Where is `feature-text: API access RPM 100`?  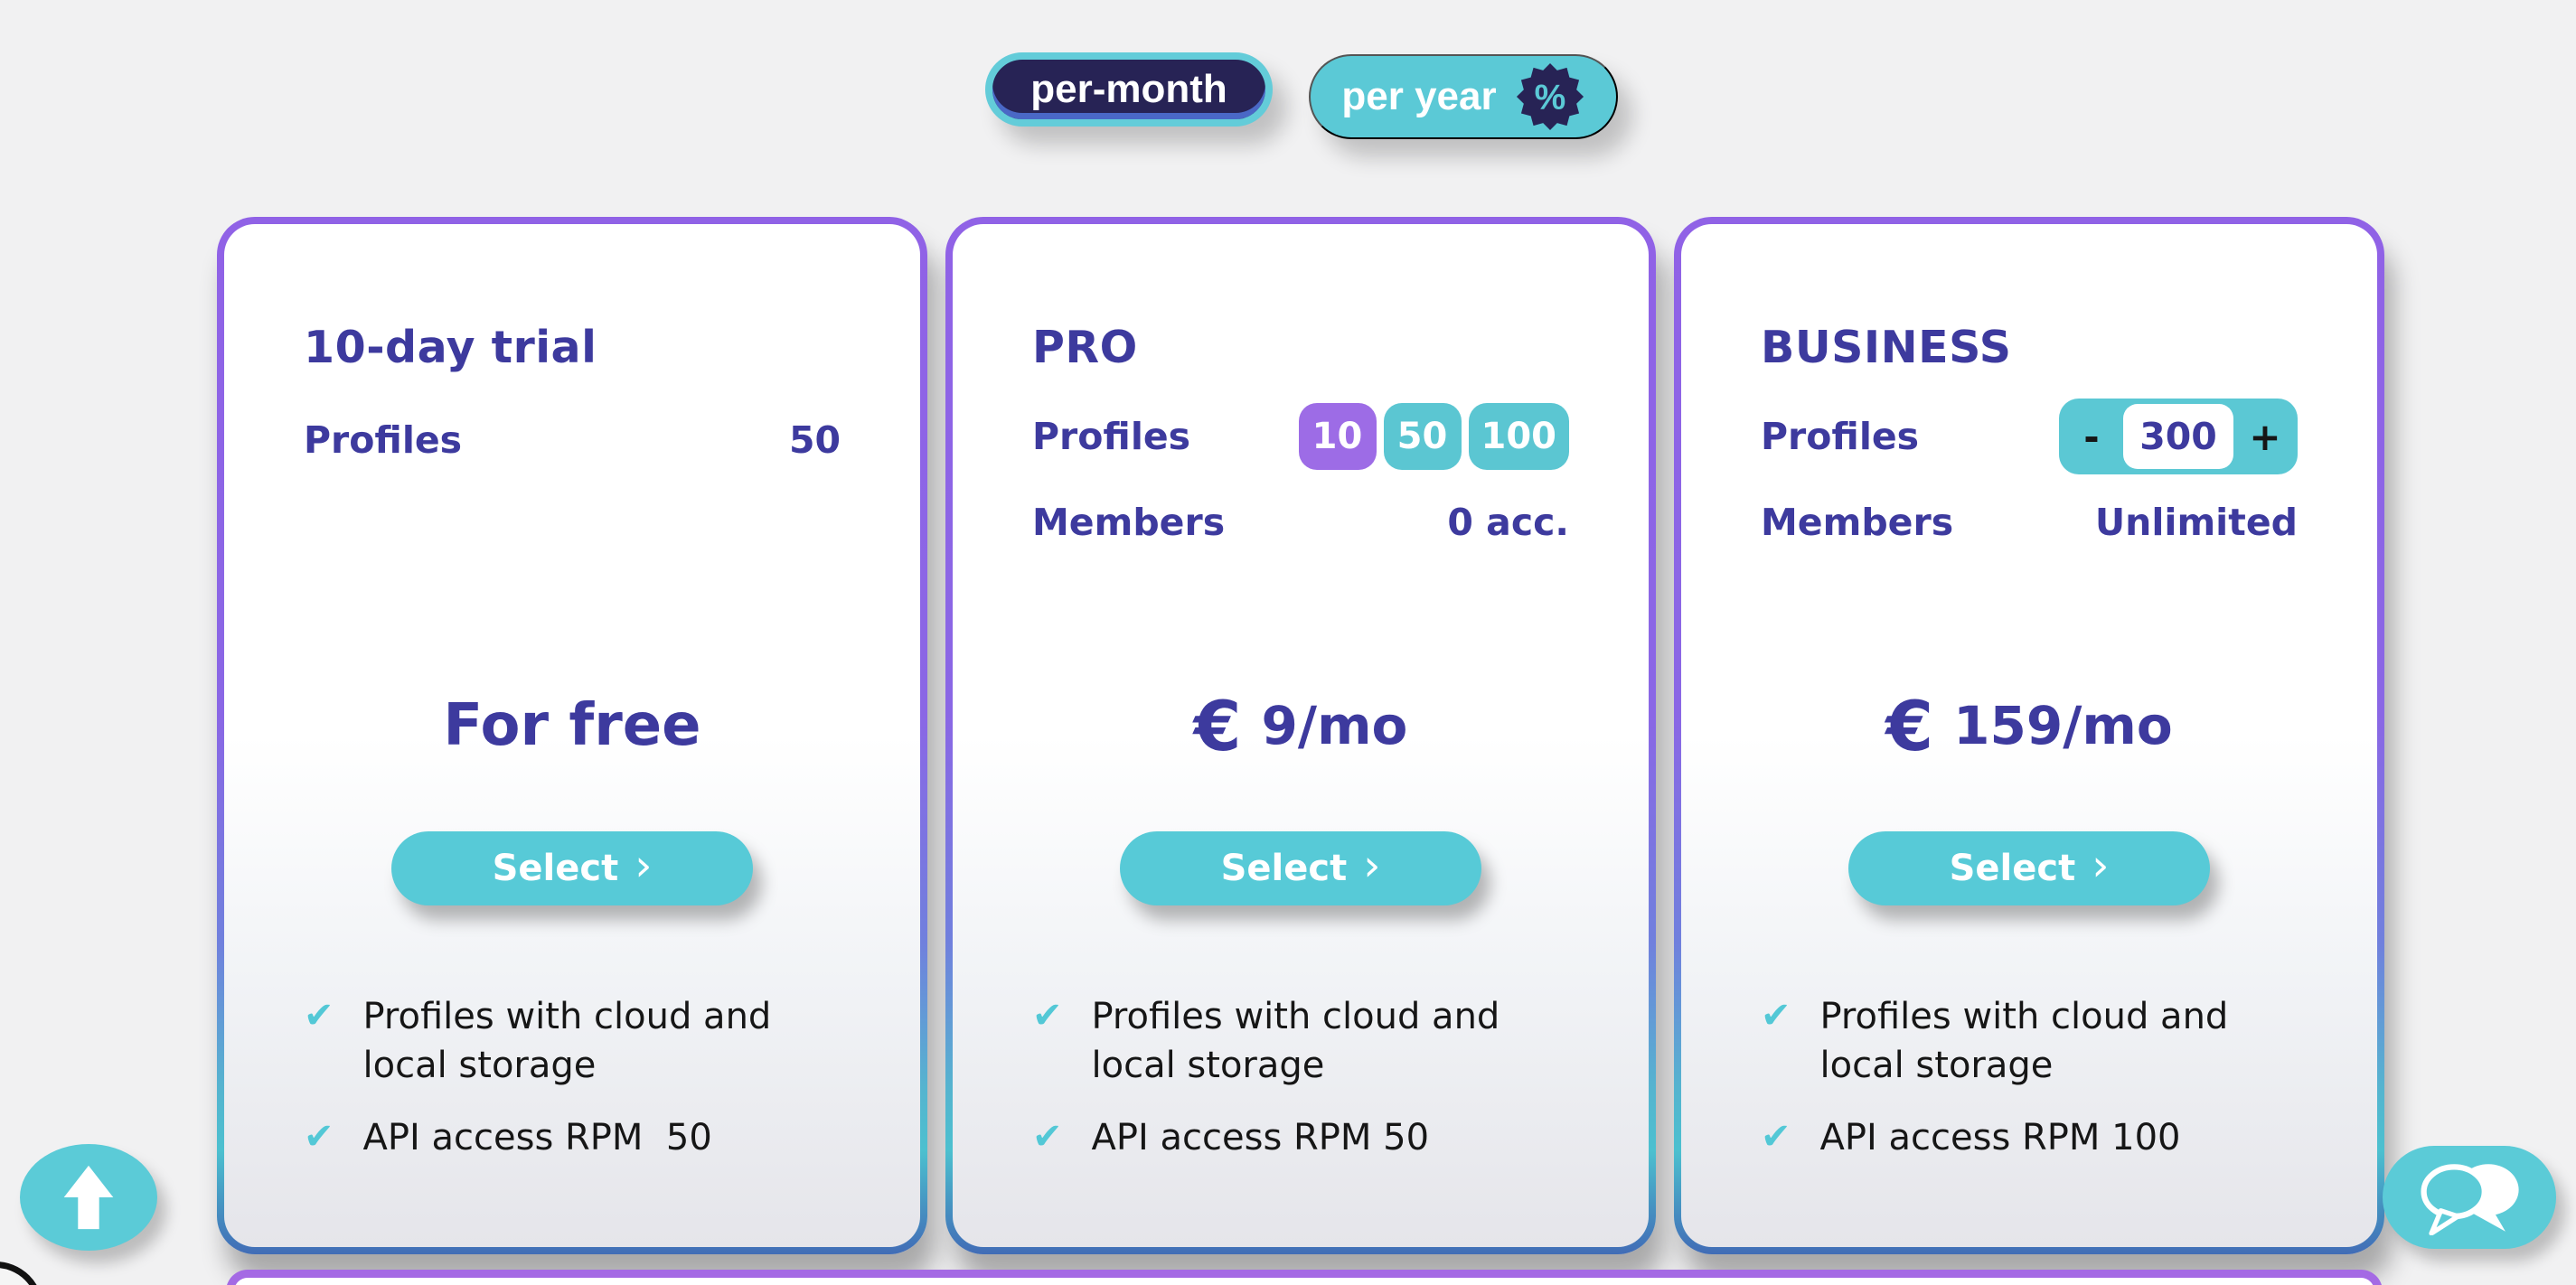
feature-text: API access RPM 100 is located at coordinates (2000, 1137).